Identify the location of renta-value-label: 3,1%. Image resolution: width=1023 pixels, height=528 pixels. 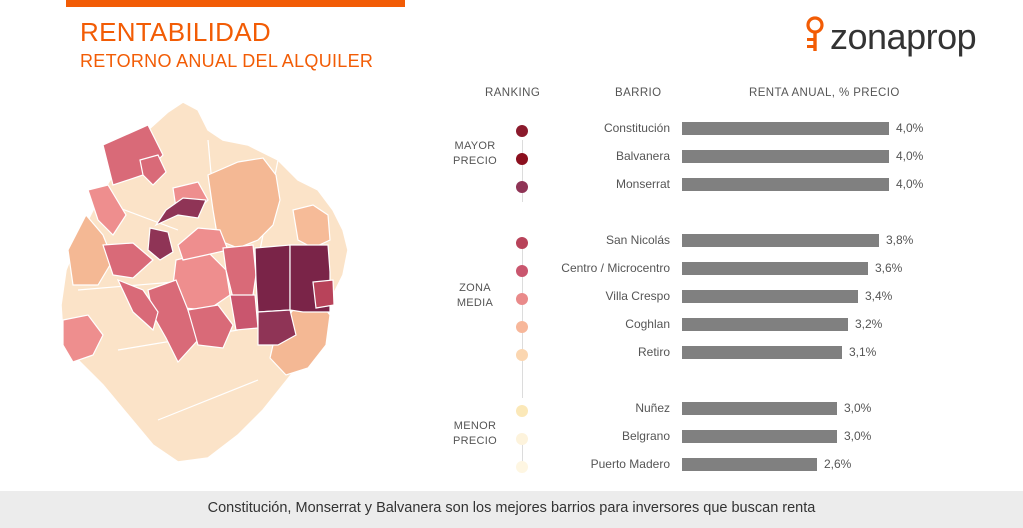
(863, 352).